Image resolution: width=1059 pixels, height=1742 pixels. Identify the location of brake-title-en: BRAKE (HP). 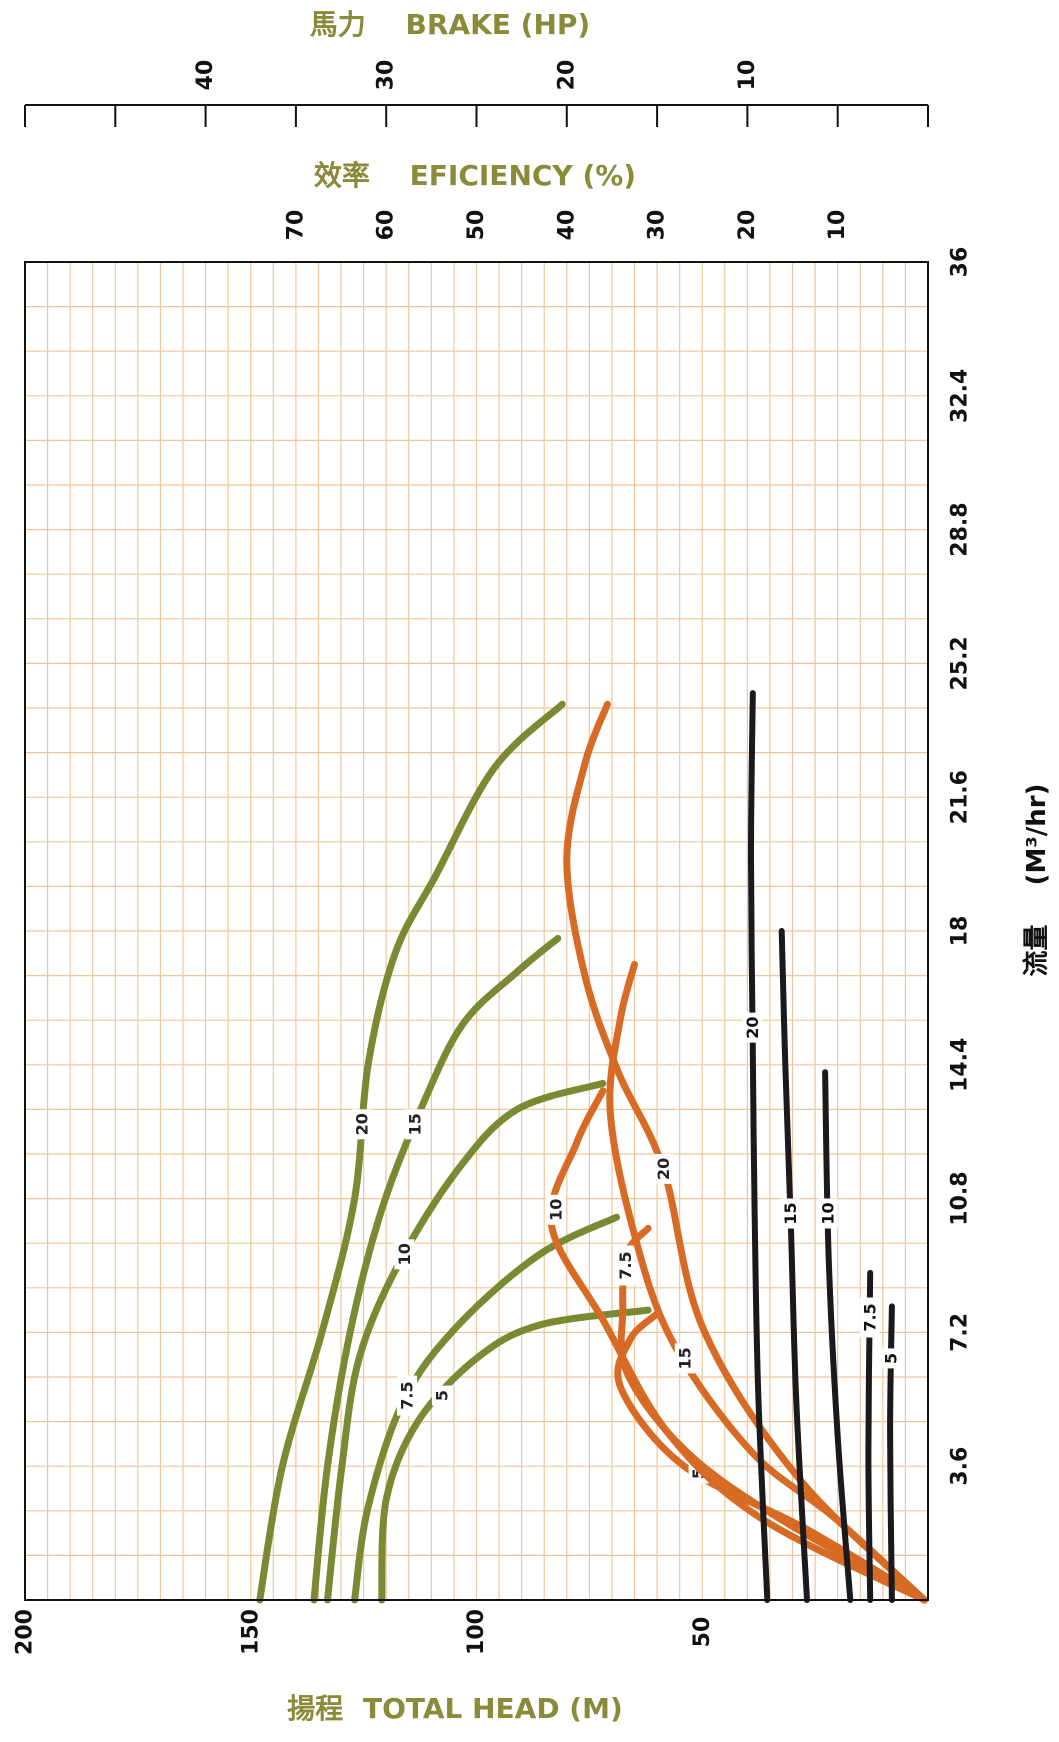
(498, 24).